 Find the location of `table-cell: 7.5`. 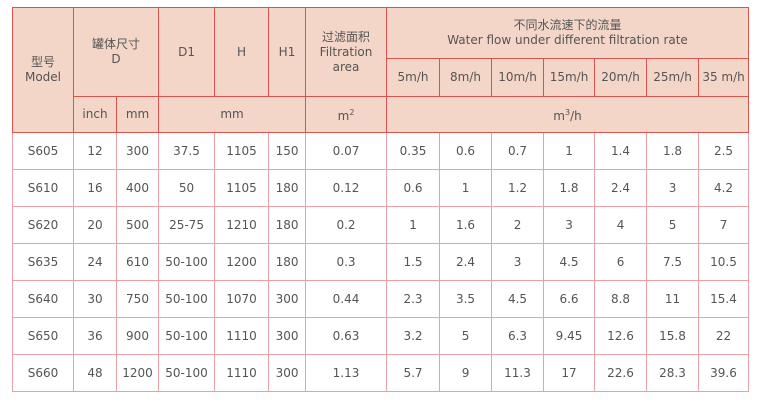

table-cell: 7.5 is located at coordinates (673, 262).